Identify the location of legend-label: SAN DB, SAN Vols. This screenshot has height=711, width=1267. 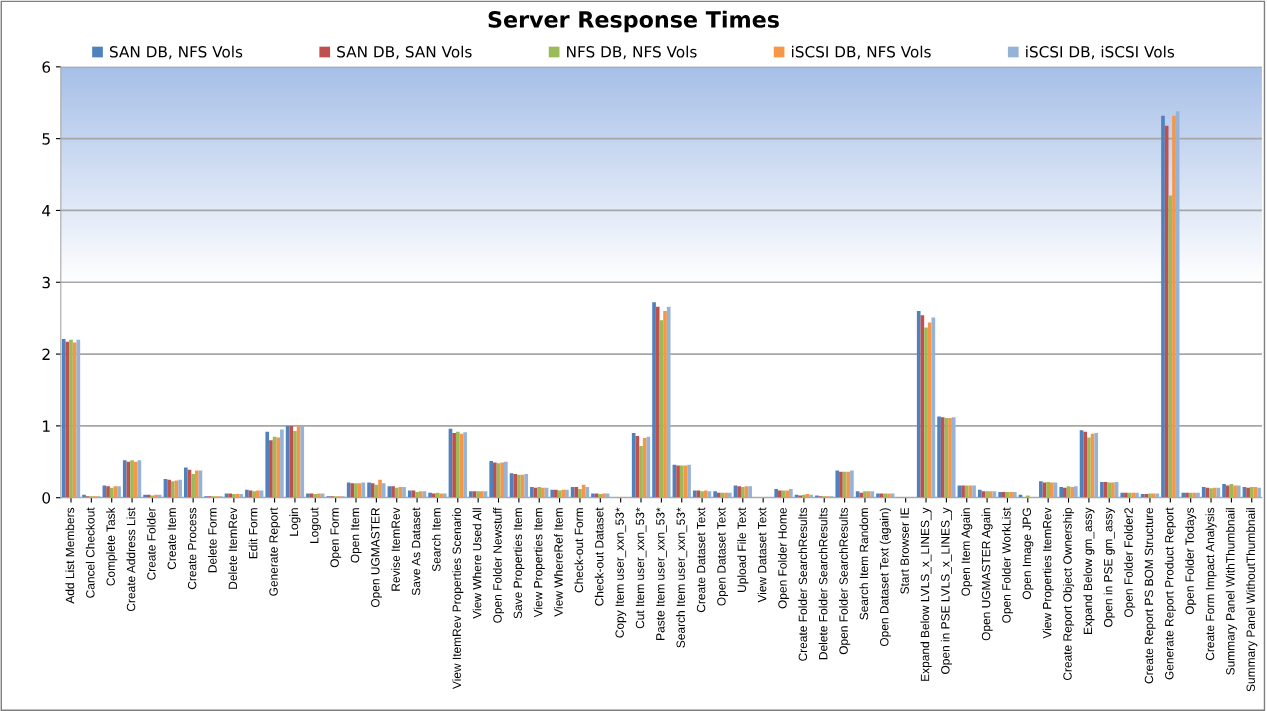
(404, 52).